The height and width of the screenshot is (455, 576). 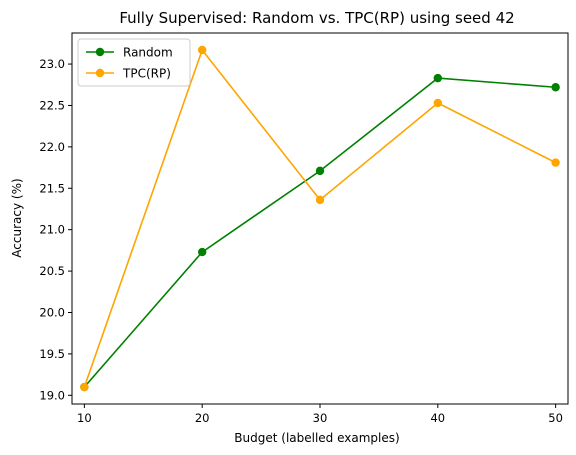 What do you see at coordinates (52, 147) in the screenshot?
I see `y-tick-label: 22.0` at bounding box center [52, 147].